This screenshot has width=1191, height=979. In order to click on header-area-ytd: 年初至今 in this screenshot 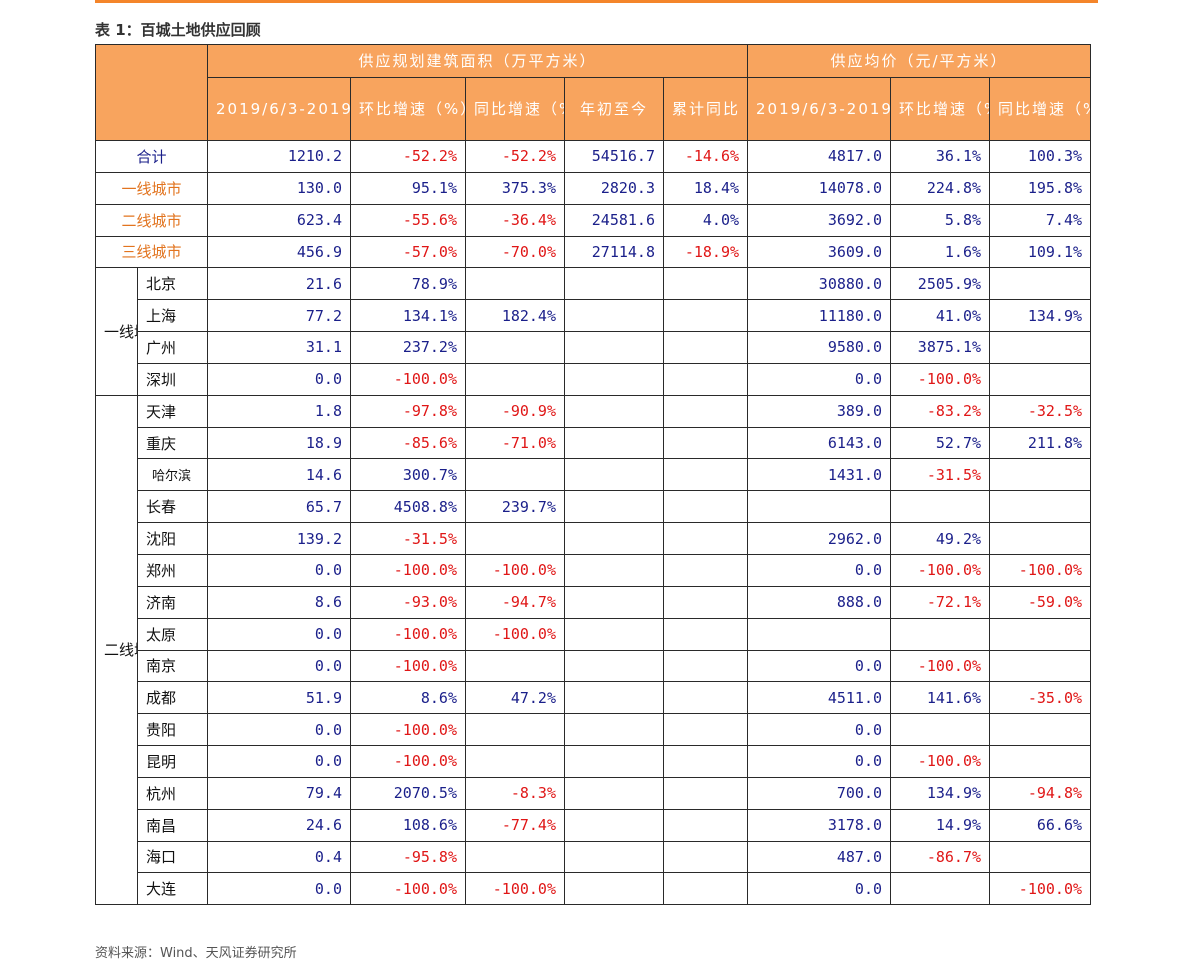, I will do `click(614, 109)`.